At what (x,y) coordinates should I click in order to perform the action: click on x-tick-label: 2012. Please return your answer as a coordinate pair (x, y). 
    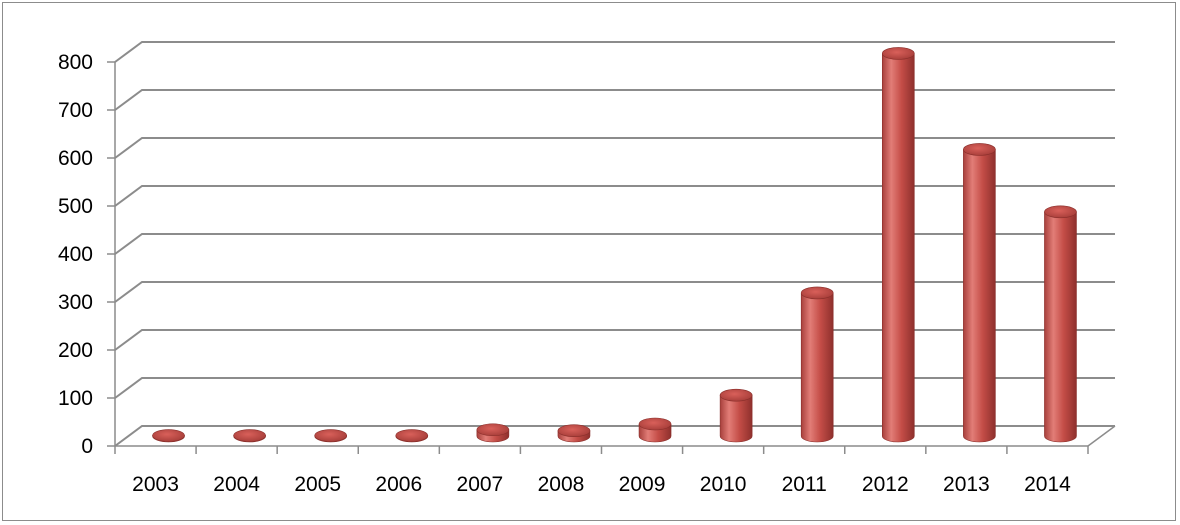
    Looking at the image, I should click on (885, 484).